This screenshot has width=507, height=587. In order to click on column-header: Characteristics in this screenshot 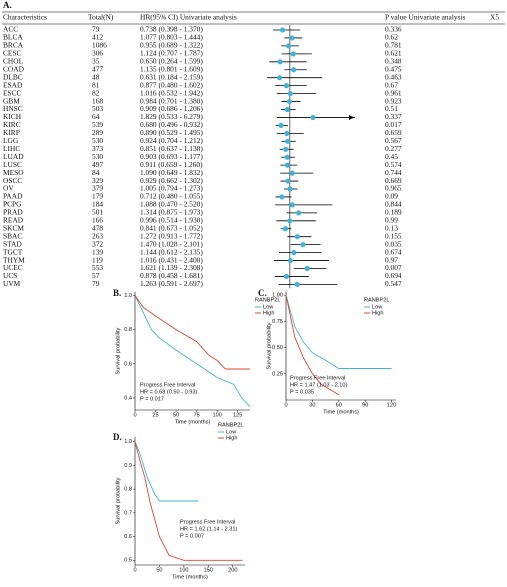, I will do `click(25, 17)`.